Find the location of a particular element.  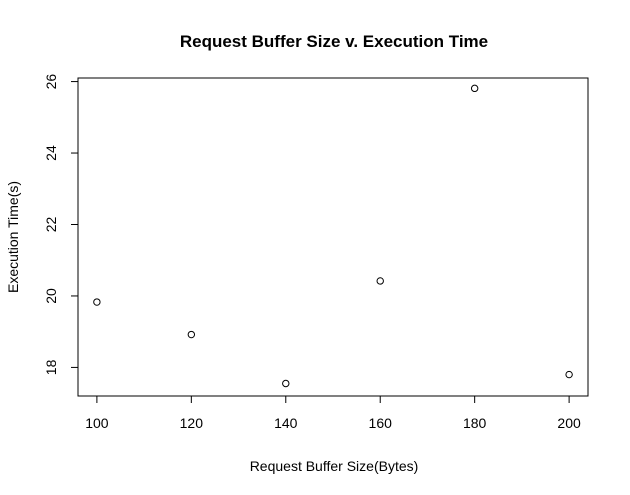

y-tick-label: 26 is located at coordinates (51, 82).